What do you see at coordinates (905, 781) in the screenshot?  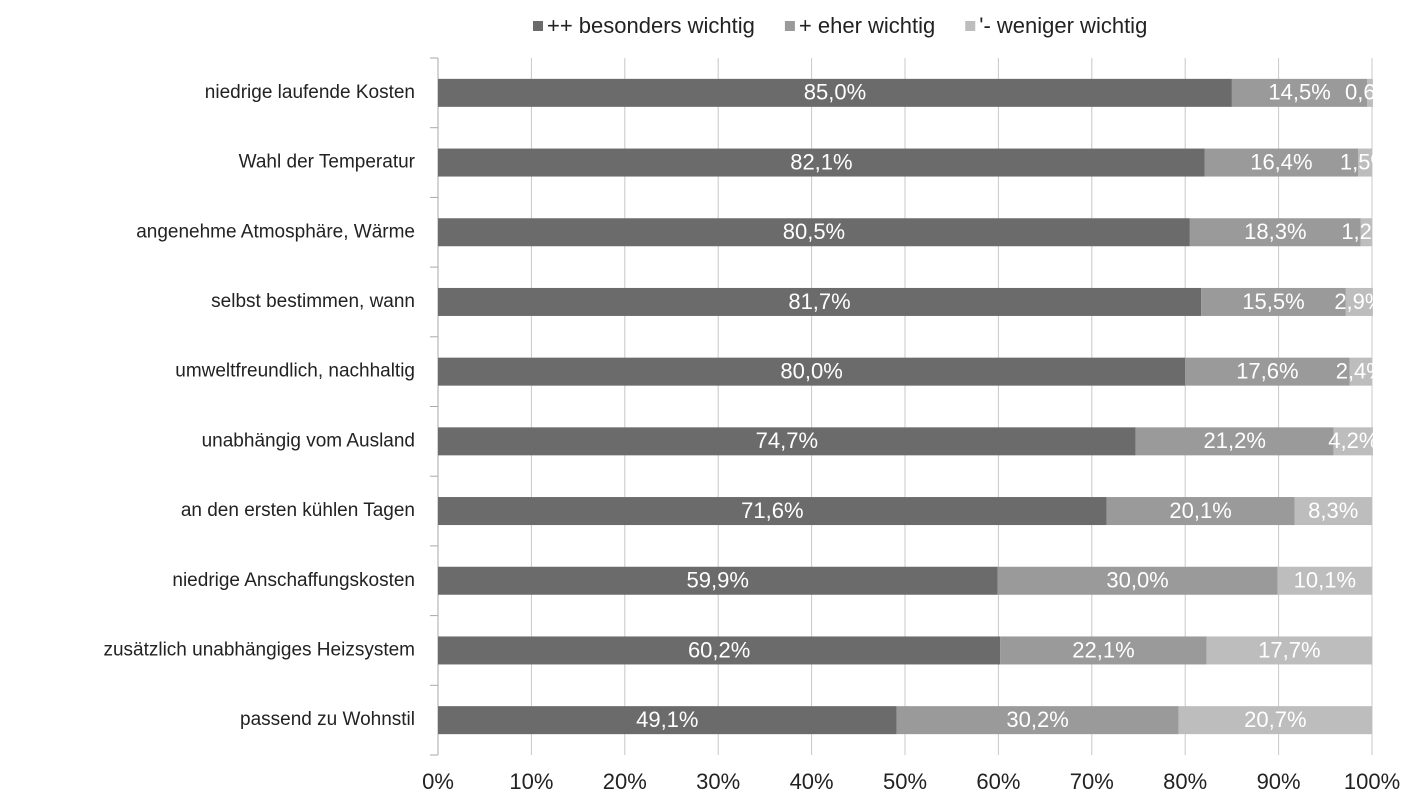 I see `x-tick-label: 50%` at bounding box center [905, 781].